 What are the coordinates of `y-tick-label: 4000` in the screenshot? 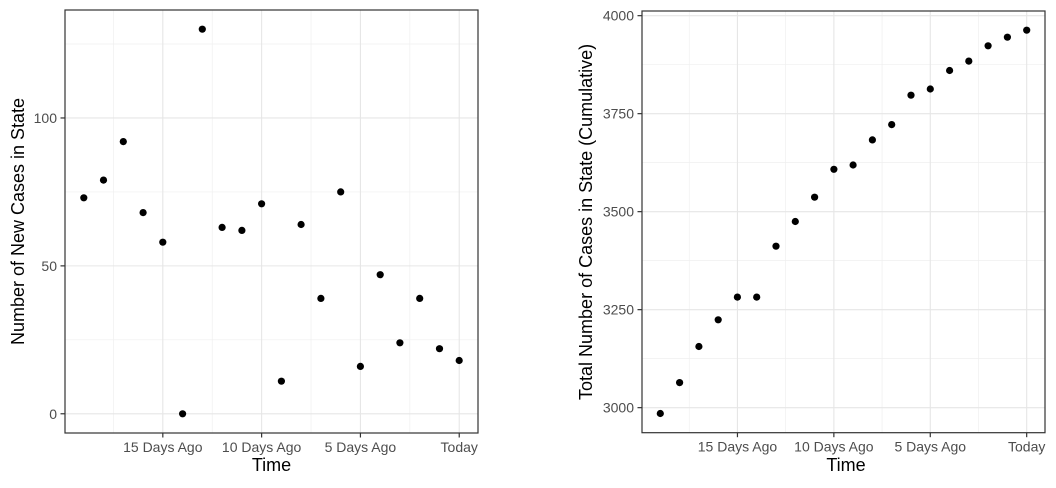 It's located at (618, 16).